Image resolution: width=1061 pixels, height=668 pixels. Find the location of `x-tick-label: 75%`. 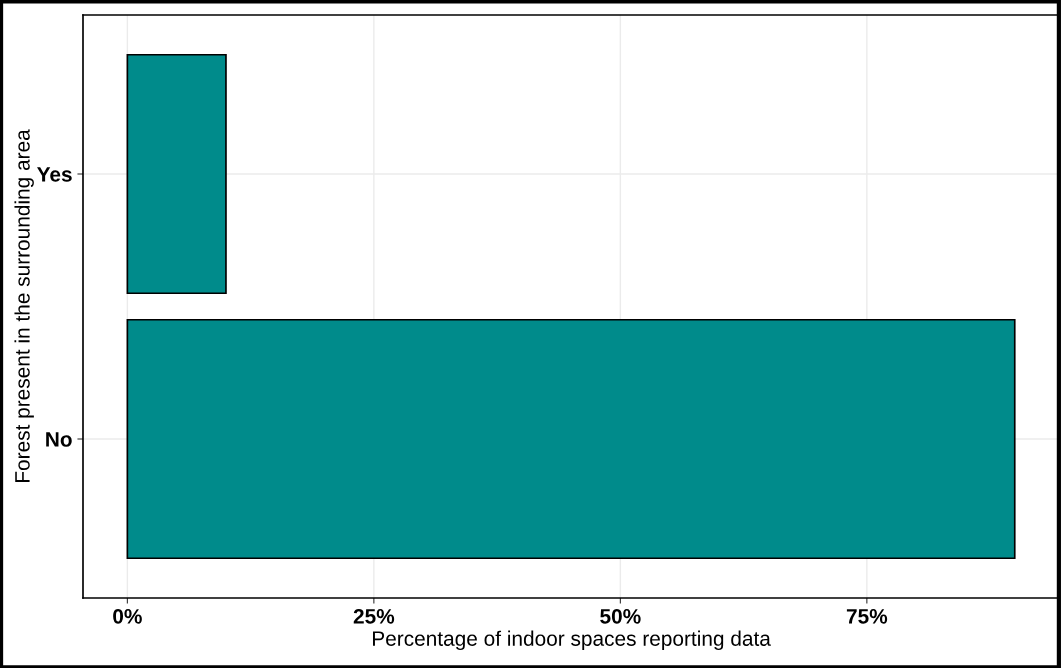

x-tick-label: 75% is located at coordinates (867, 616).